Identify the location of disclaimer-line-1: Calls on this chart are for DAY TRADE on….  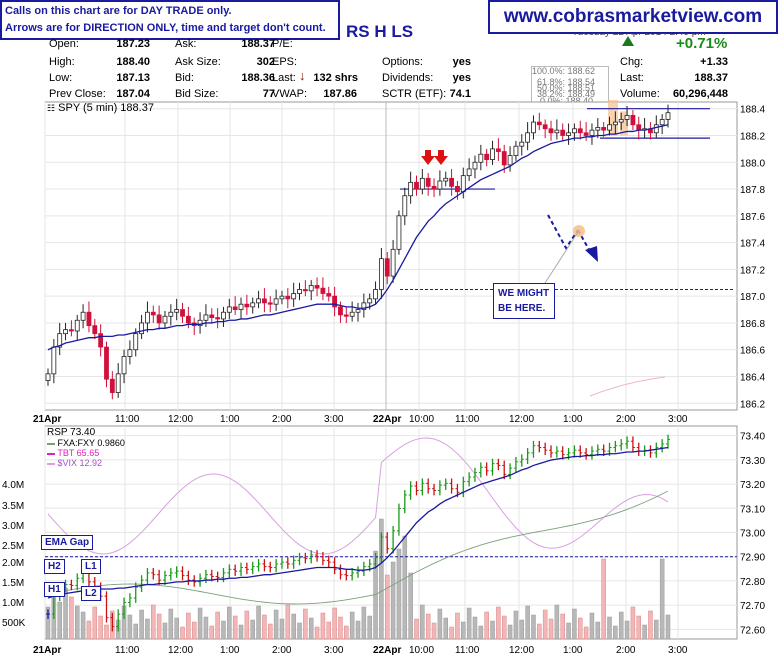
(118, 11).